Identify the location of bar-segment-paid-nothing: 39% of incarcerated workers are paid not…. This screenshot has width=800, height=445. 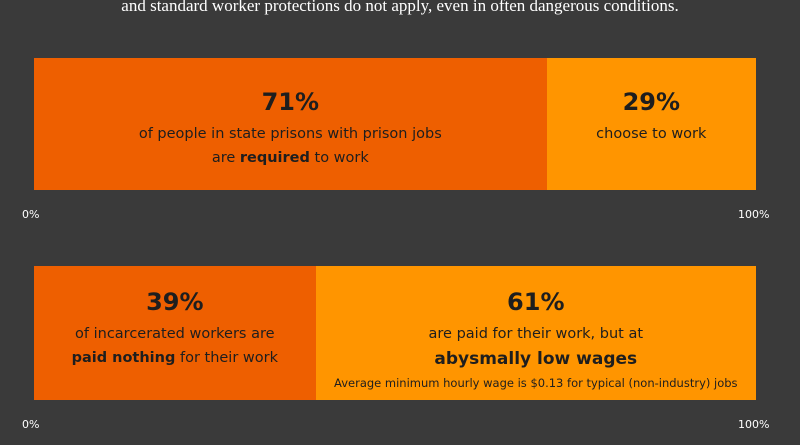
(175, 333).